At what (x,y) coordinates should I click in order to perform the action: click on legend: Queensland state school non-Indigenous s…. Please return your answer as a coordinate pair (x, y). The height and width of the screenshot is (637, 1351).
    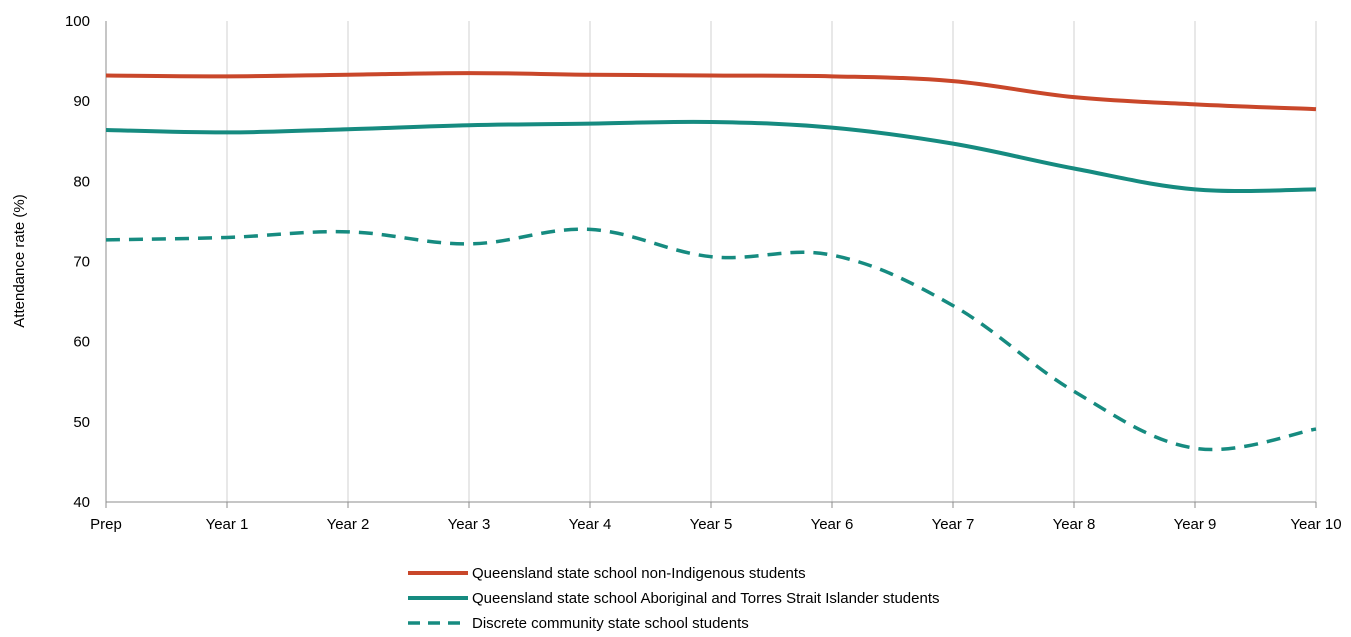
    Looking at the image, I should click on (674, 598).